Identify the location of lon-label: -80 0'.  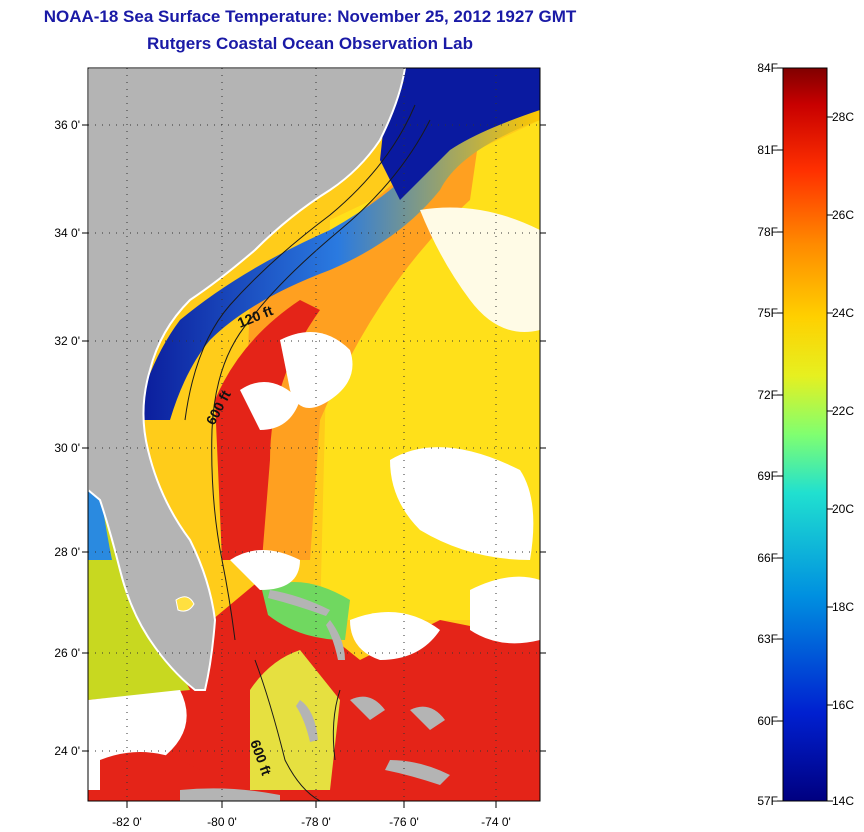
(222, 822).